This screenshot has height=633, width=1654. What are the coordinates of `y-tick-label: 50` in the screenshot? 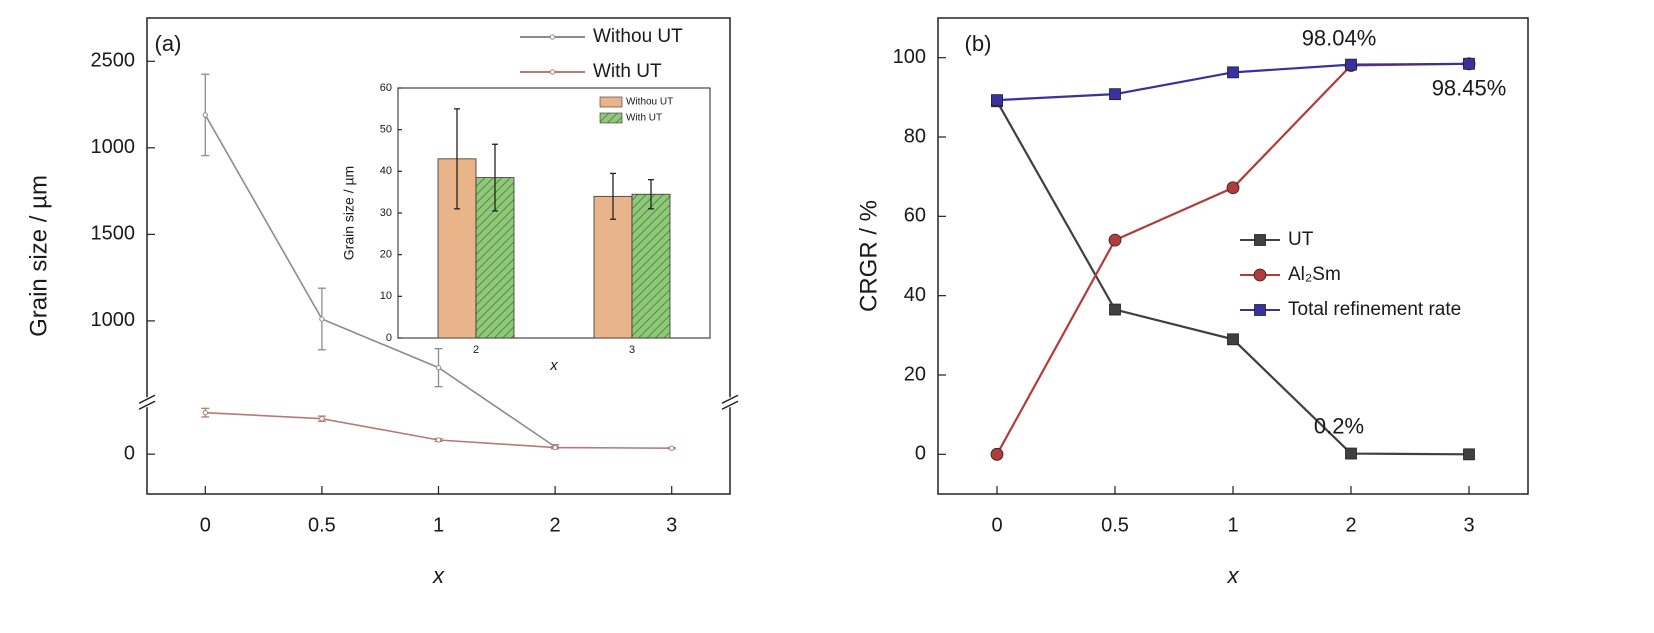 It's located at (386, 130).